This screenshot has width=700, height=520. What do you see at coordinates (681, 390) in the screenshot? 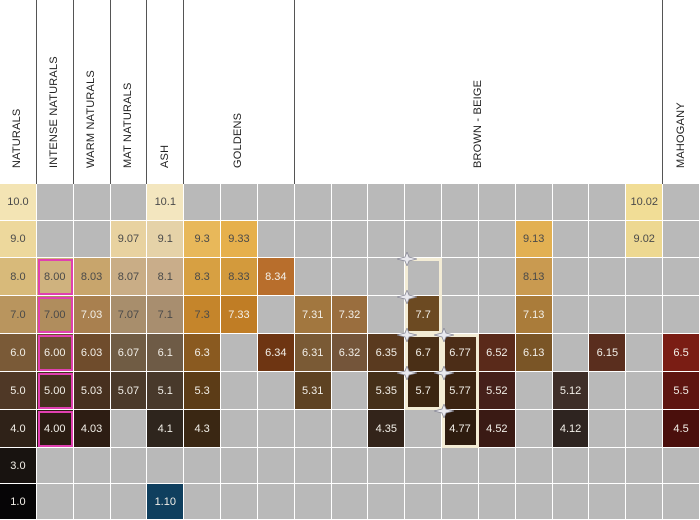
I see `swatch-label: 5.5` at bounding box center [681, 390].